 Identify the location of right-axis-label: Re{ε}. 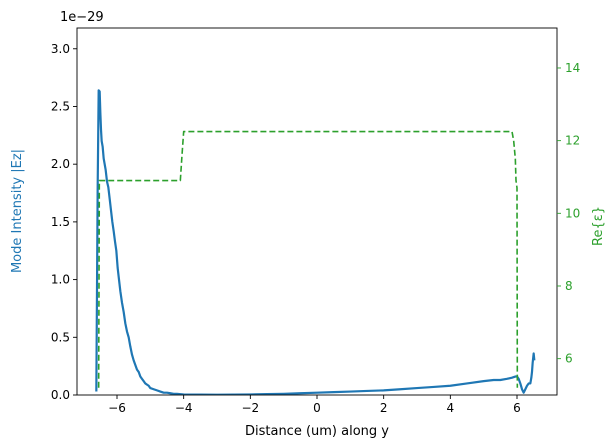
(598, 226).